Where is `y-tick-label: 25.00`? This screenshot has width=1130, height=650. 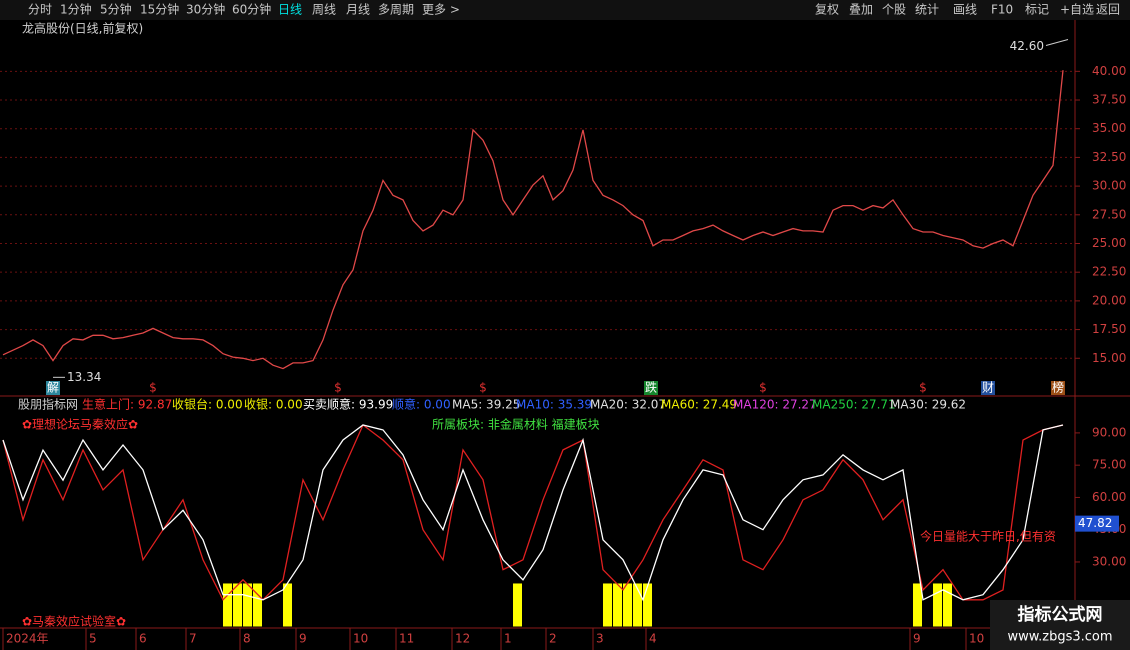 y-tick-label: 25.00 is located at coordinates (1109, 243).